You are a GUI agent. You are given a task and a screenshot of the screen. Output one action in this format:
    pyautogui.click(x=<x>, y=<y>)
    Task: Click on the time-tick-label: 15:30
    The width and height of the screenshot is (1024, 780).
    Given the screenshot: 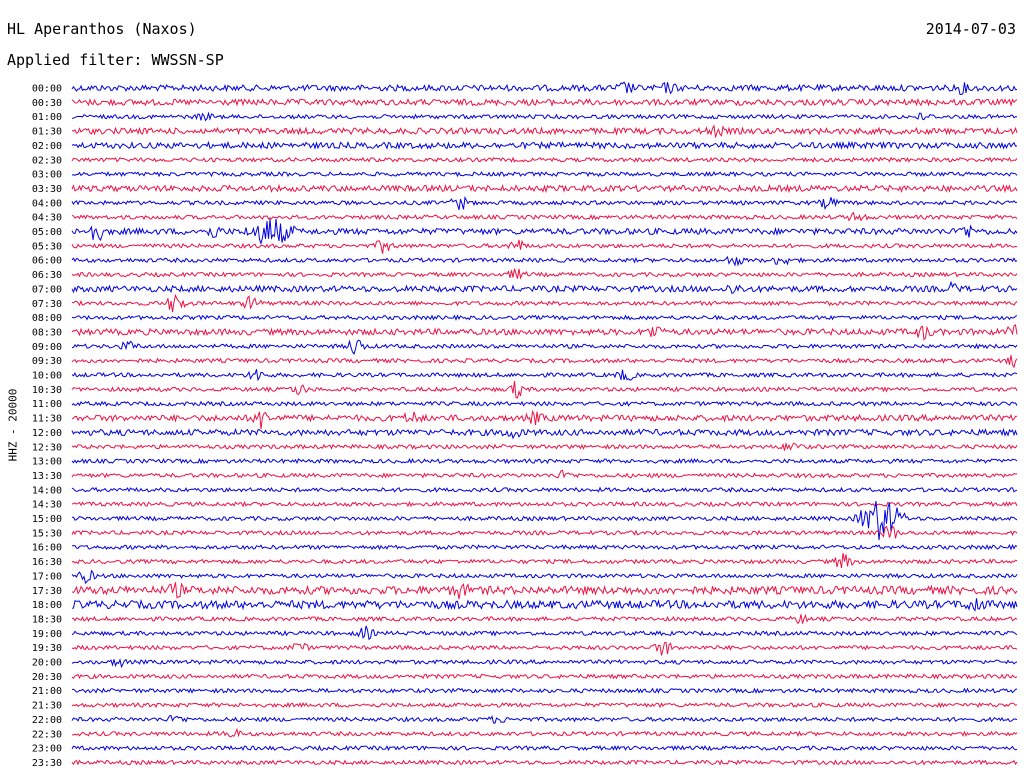 What is the action you would take?
    pyautogui.click(x=47, y=533)
    